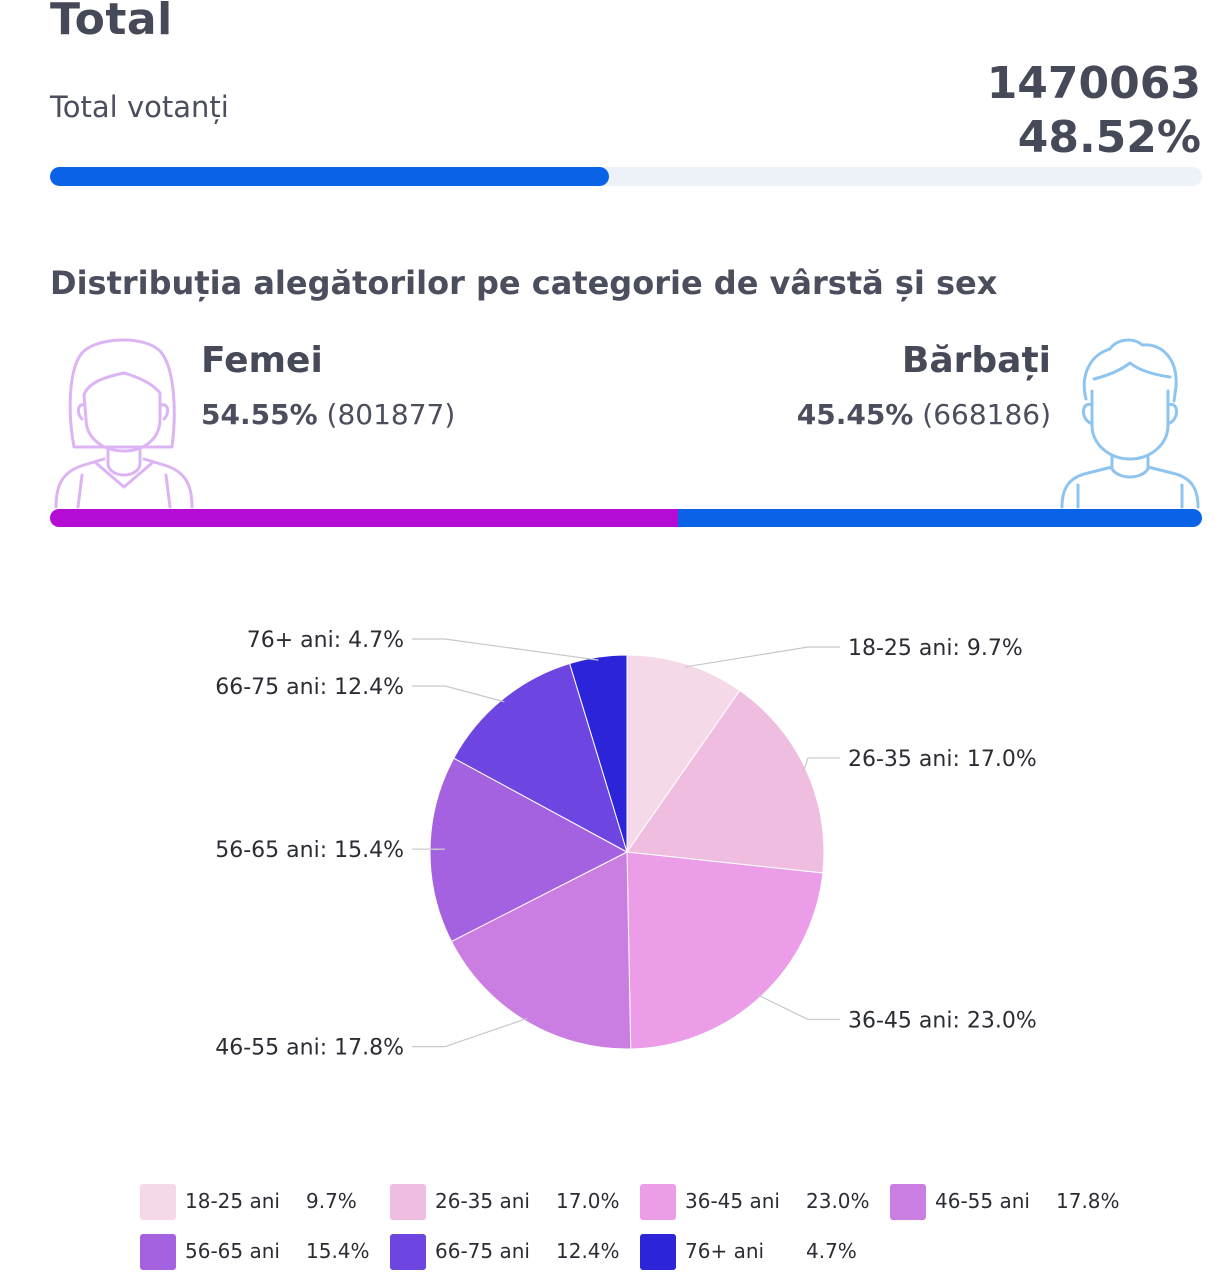  I want to click on pie-label-2: 26-35 ani: 17.0%, so click(942, 759).